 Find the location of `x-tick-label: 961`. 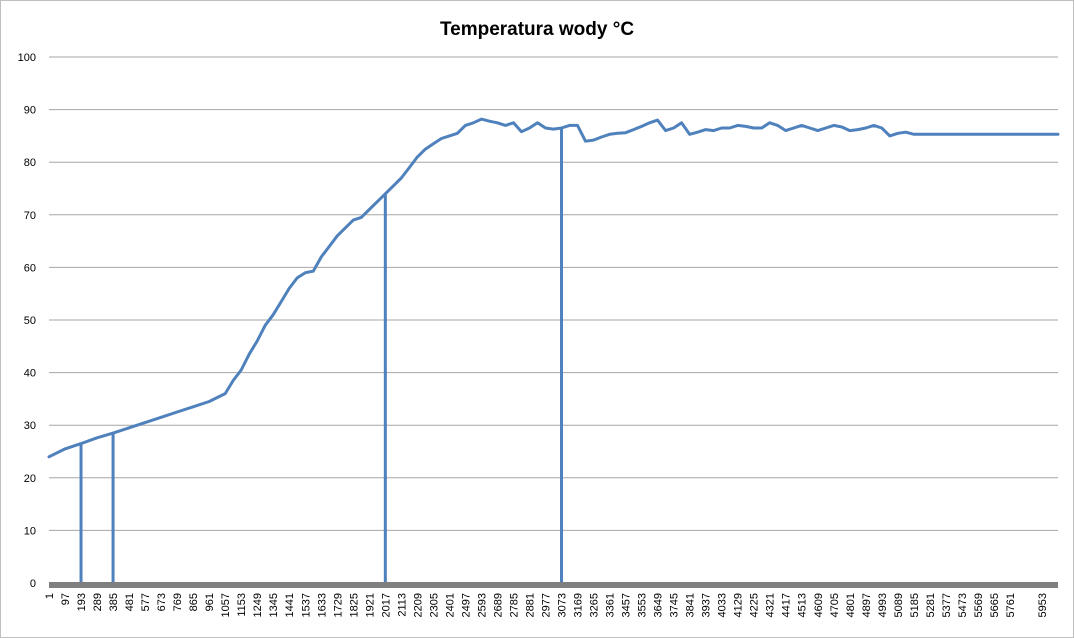

x-tick-label: 961 is located at coordinates (210, 602).